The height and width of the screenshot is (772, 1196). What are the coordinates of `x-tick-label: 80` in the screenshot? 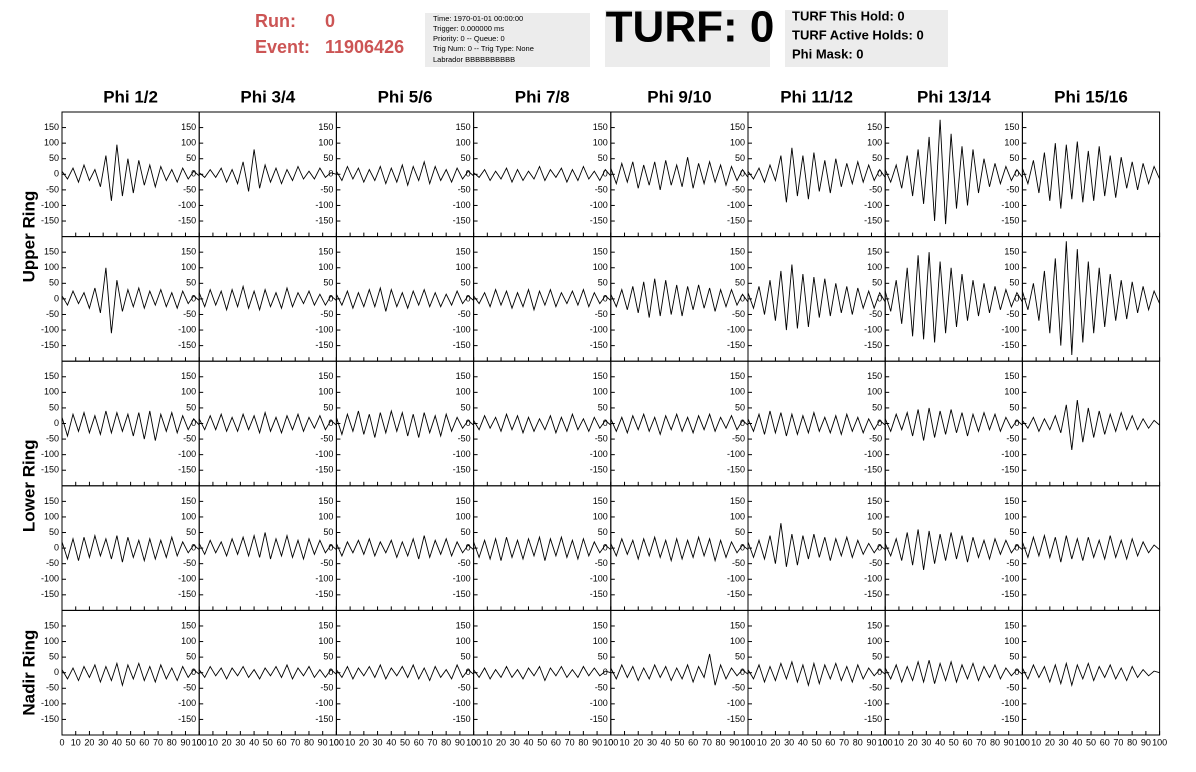 It's located at (446, 742).